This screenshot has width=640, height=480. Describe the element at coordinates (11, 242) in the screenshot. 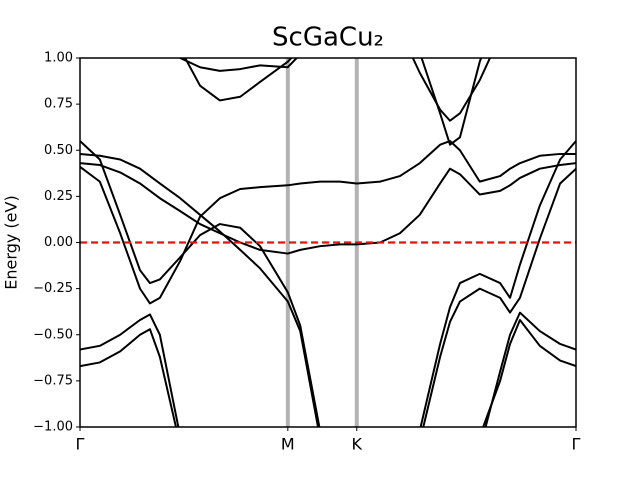

I see `y-axis-label: Energy (eV)` at that location.